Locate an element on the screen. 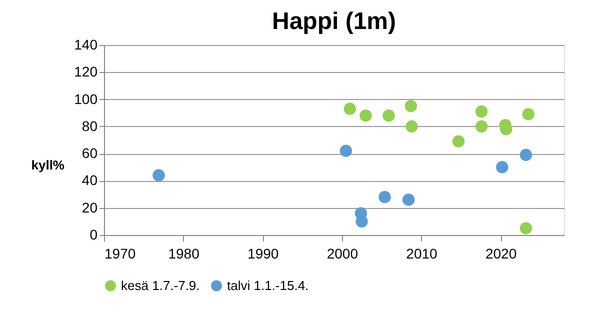  y-tick-label: 0 is located at coordinates (94, 234).